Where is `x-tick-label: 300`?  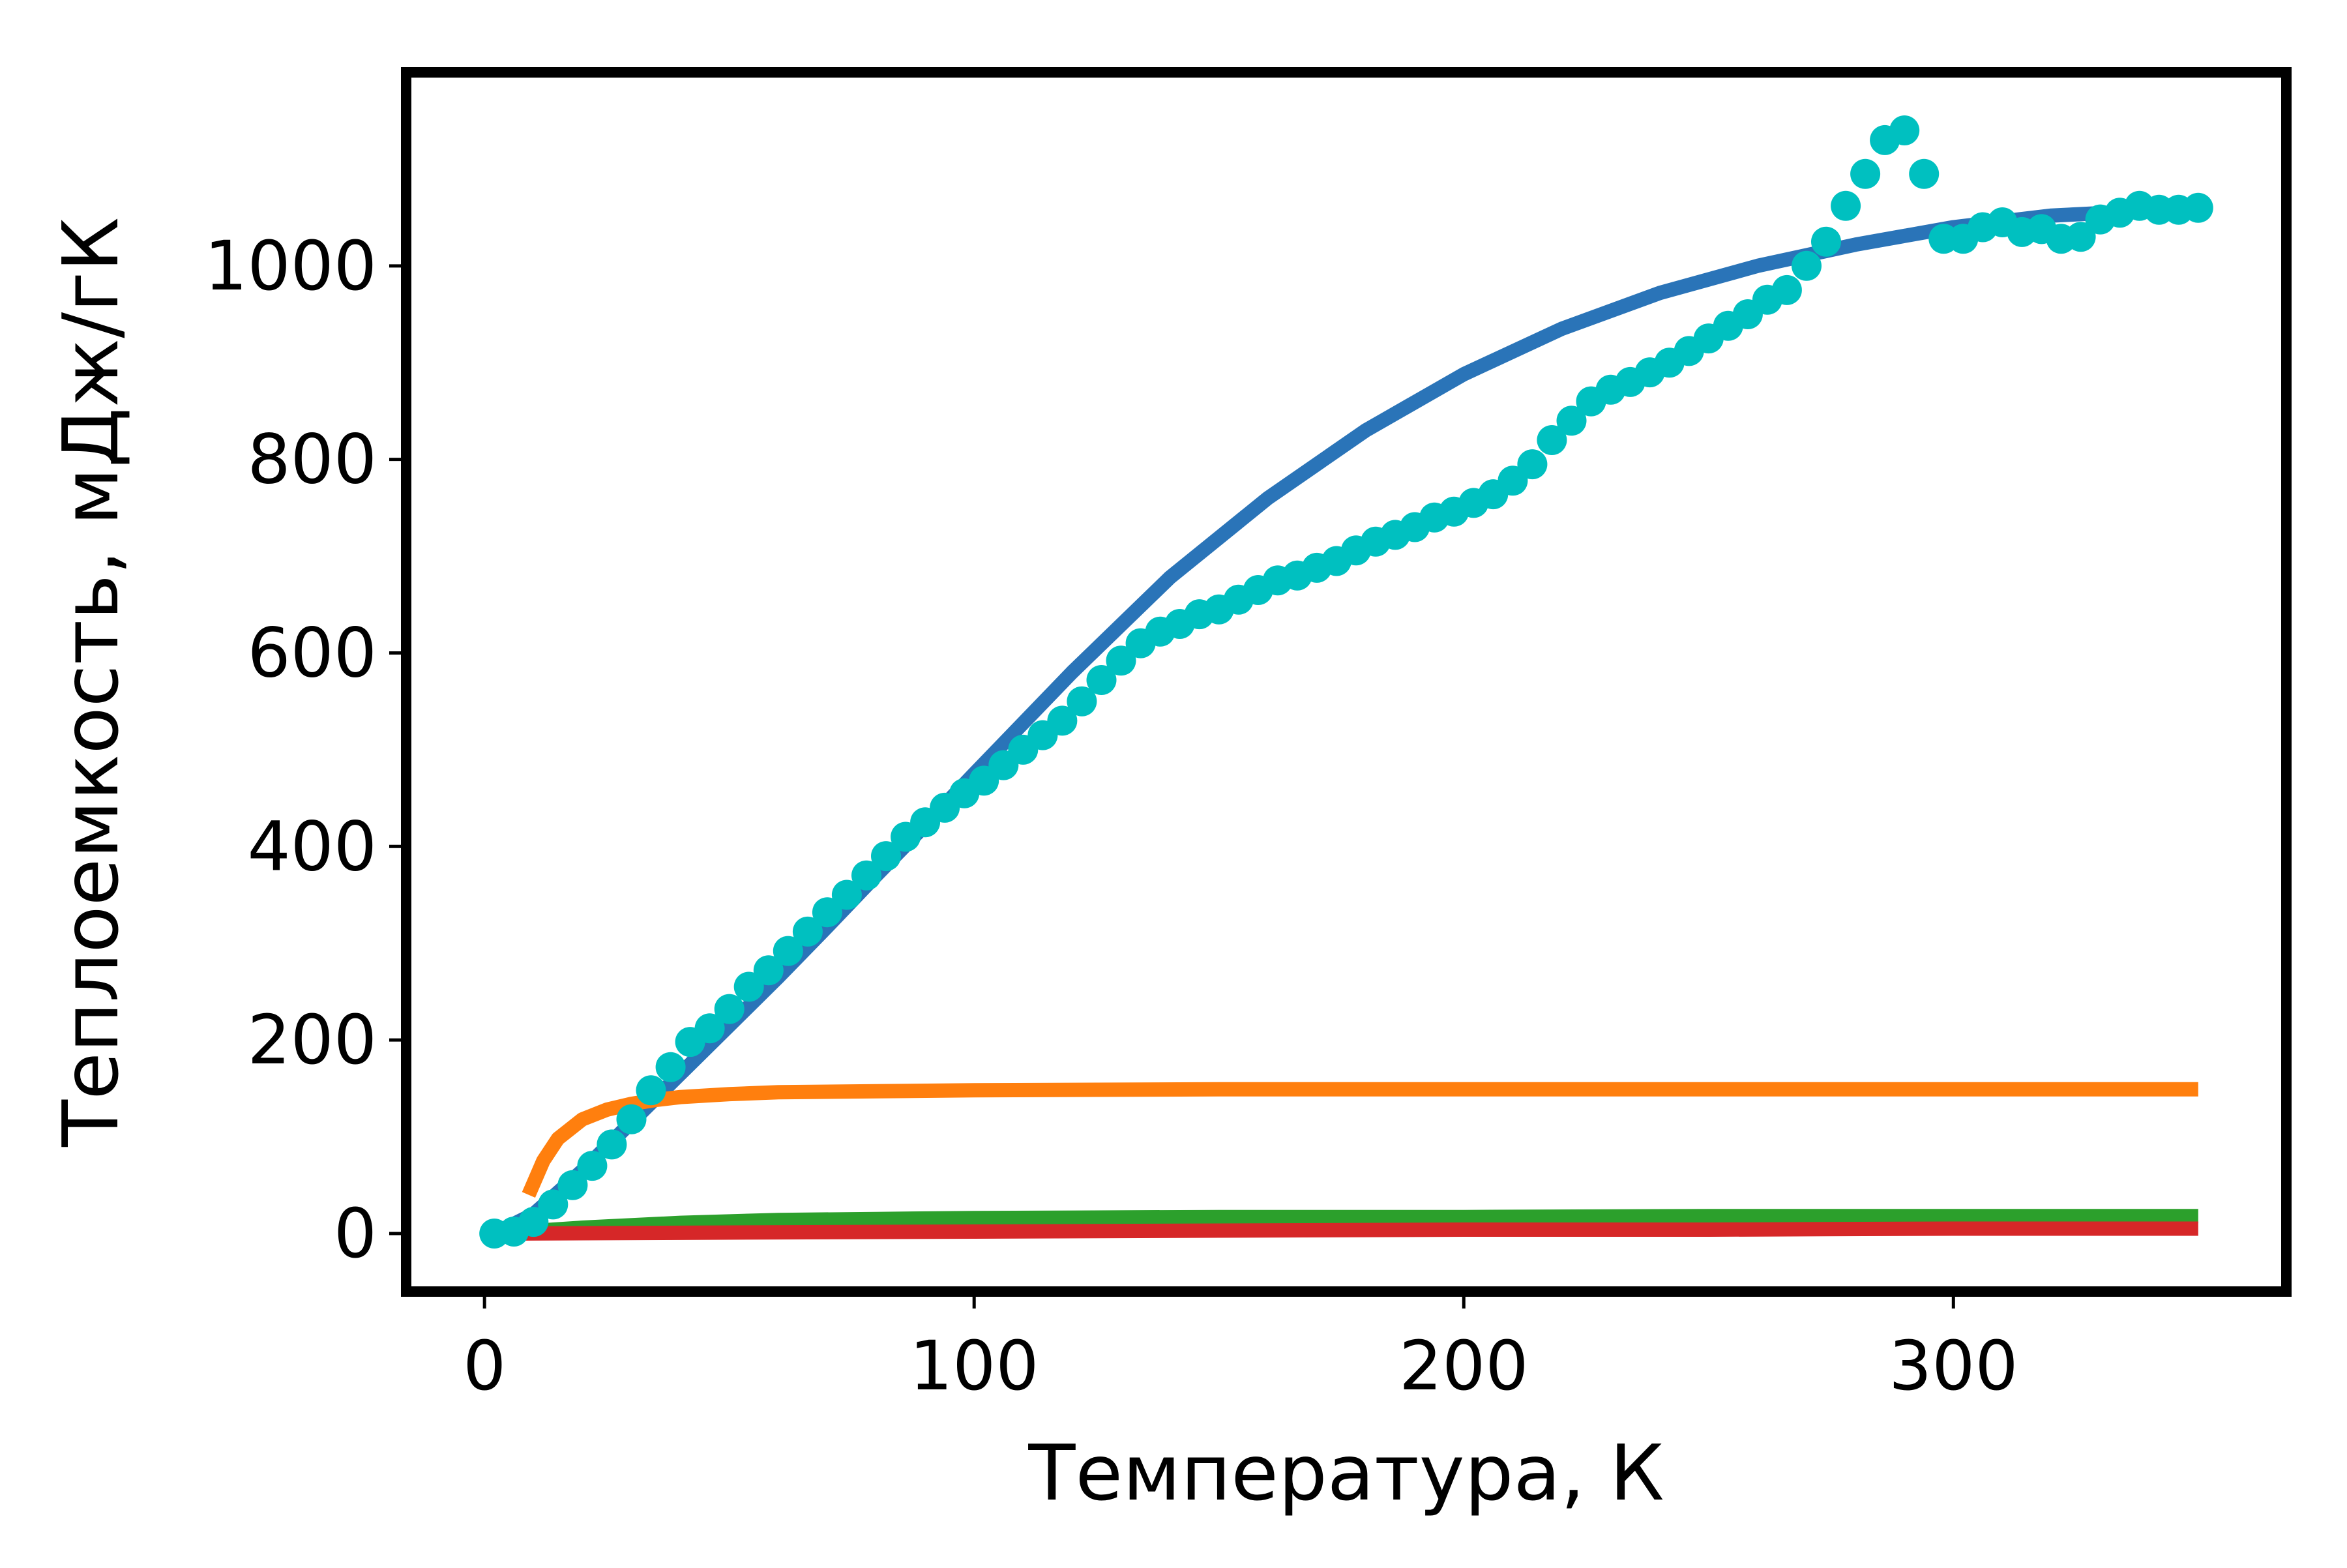
x-tick-label: 300 is located at coordinates (1953, 1366).